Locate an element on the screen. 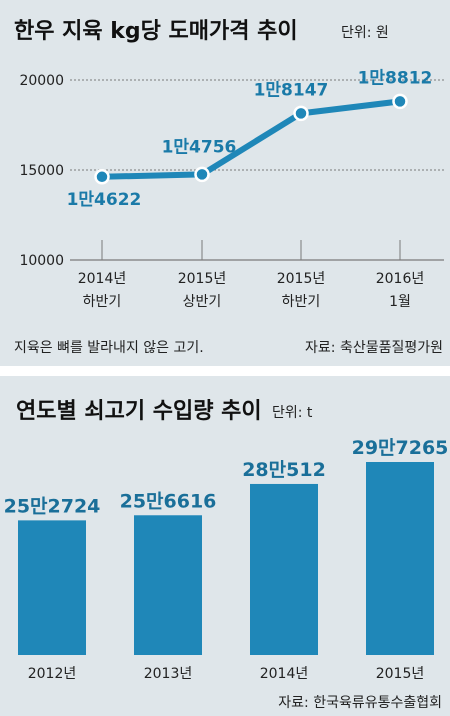 The image size is (450, 716). y-tick-label: 10000 is located at coordinates (41, 261).